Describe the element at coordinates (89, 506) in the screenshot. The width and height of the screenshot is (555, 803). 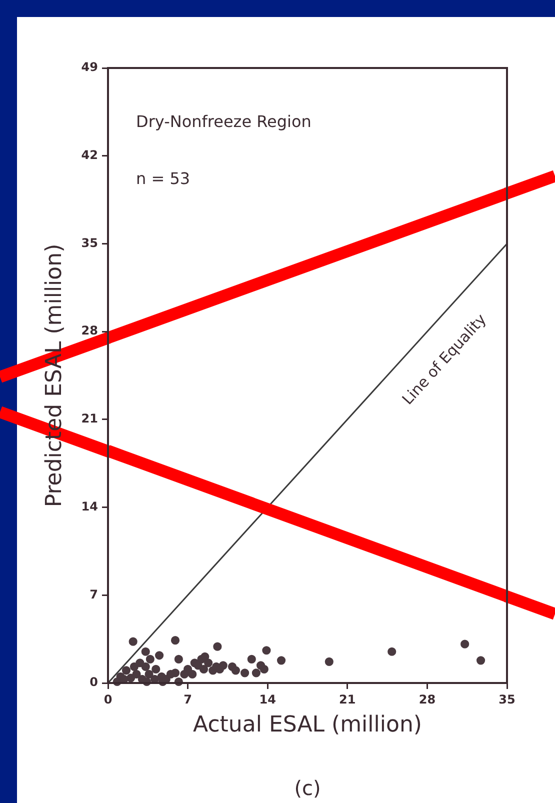
I see `y-tick-label: 14` at that location.